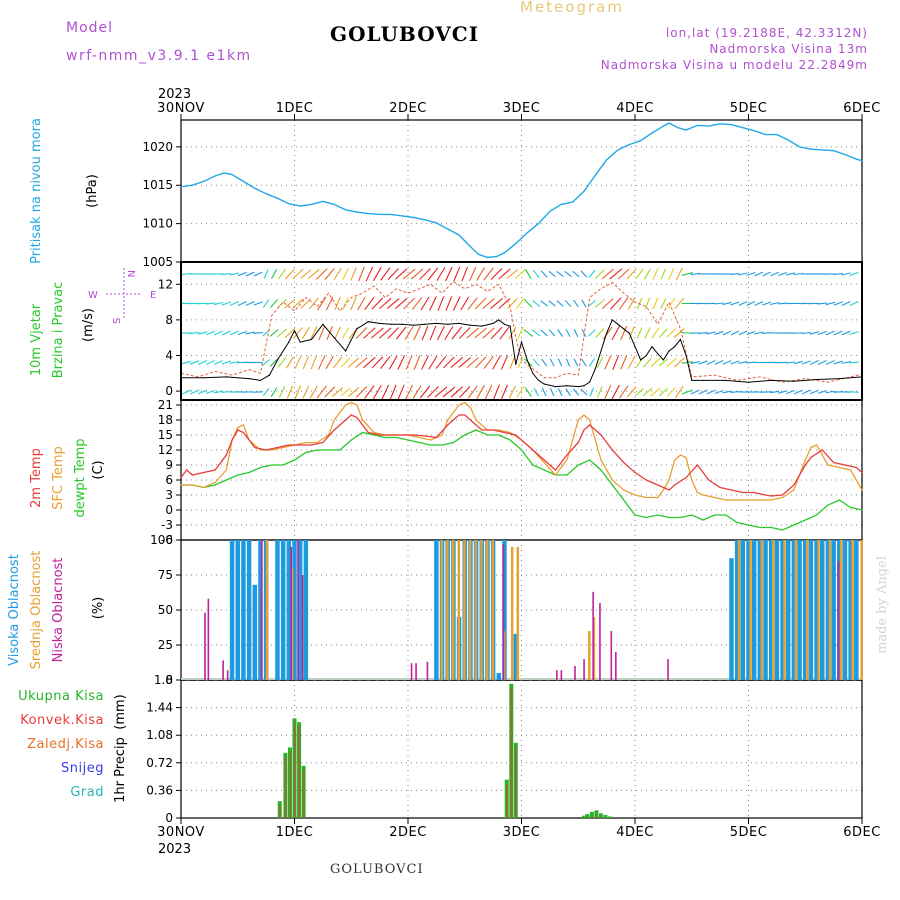 This screenshot has height=900, width=900. I want to click on y-tick-label: 25, so click(165, 645).